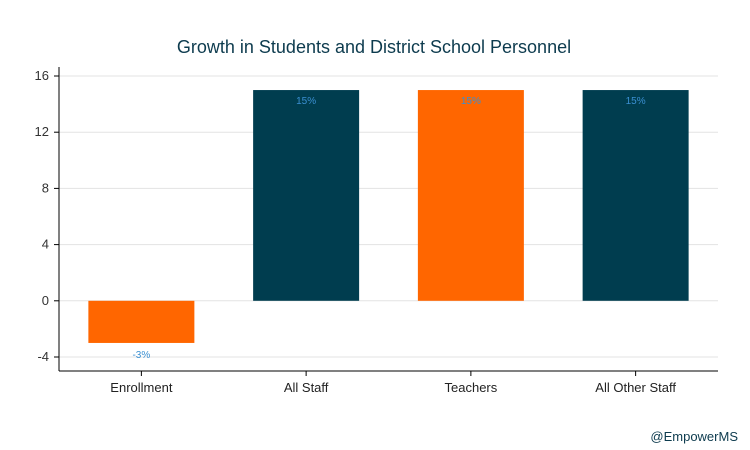 This screenshot has height=450, width=750. I want to click on value-label: -3%, so click(141, 355).